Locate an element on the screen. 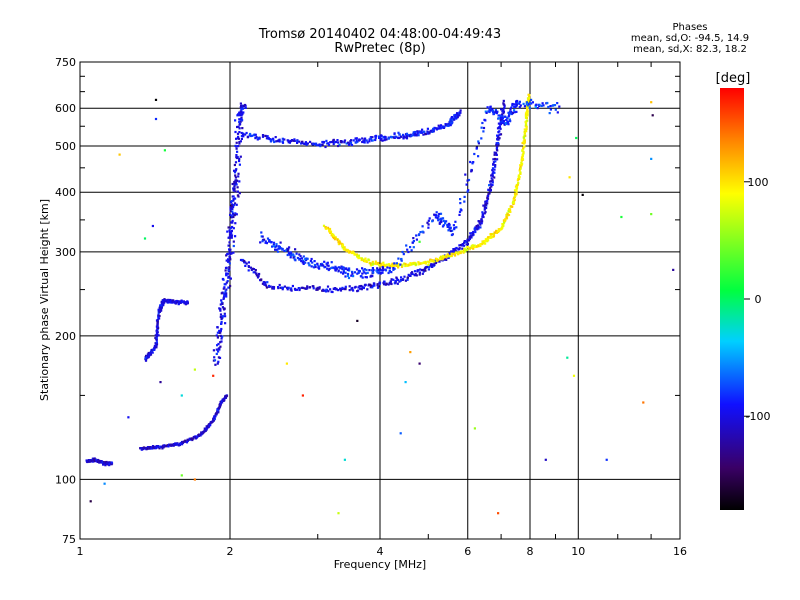  y-tick-label: 75 is located at coordinates (69, 539).